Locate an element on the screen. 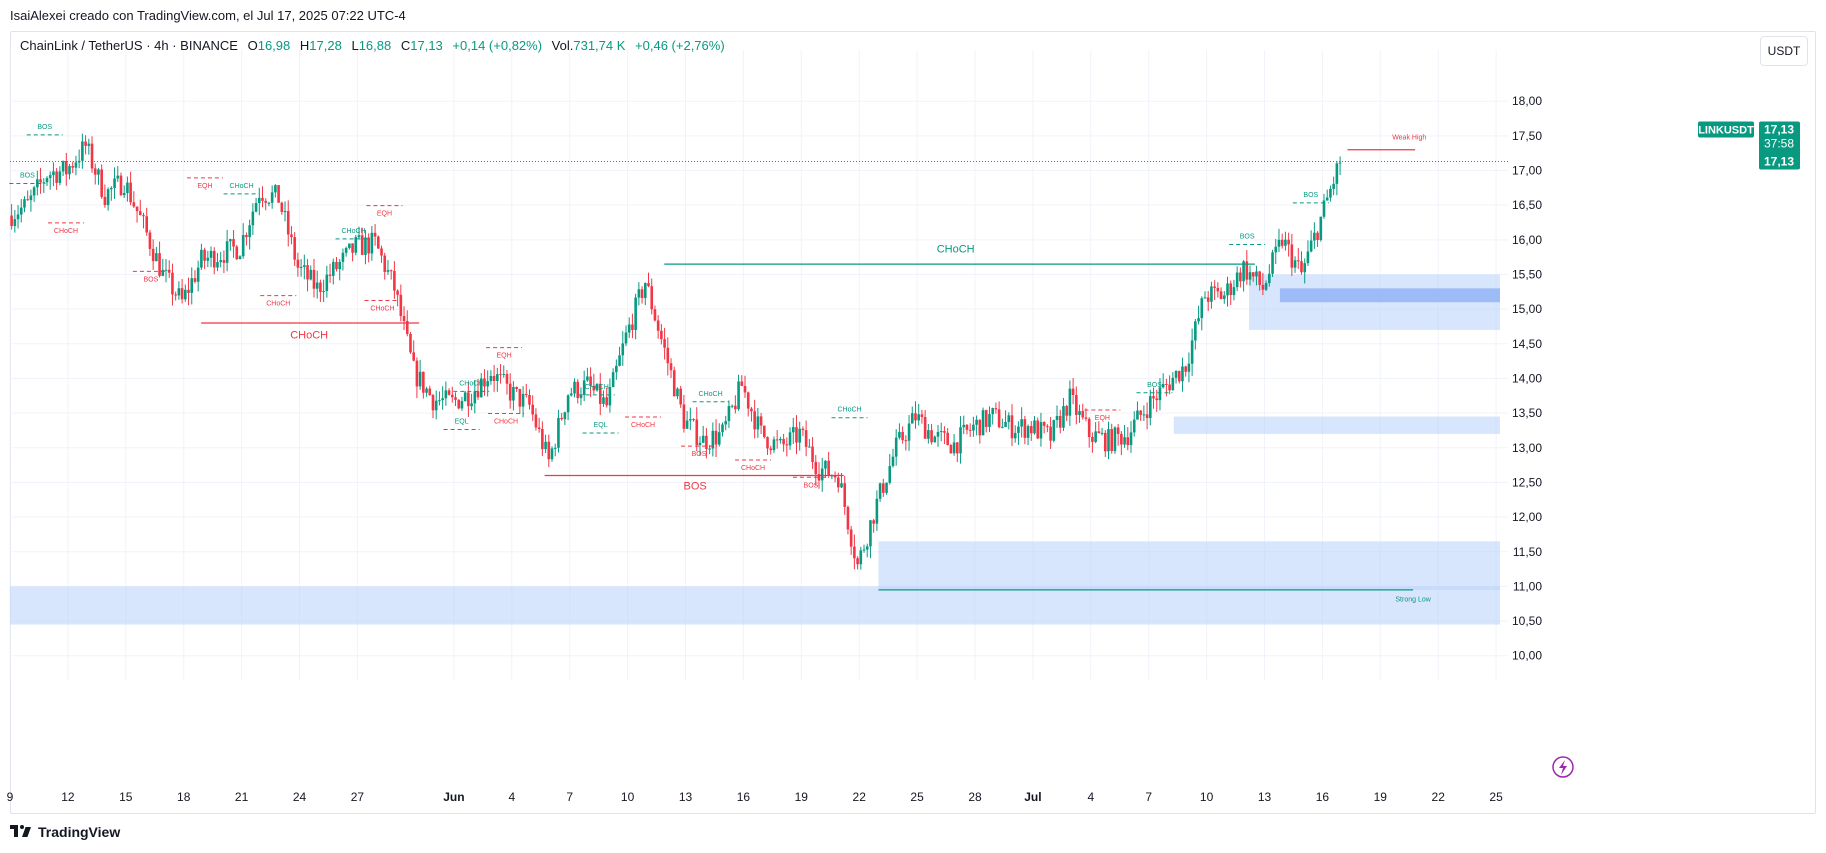 This screenshot has width=1826, height=853. x-tick-label: 15 is located at coordinates (126, 797).